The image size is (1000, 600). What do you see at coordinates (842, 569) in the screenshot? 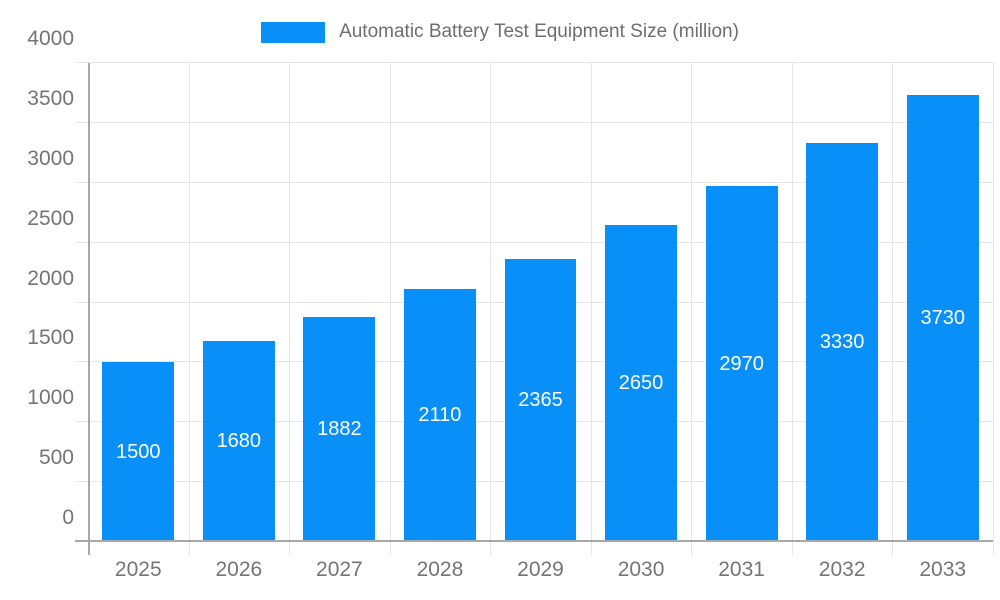
I see `x-tick-label: 2032` at bounding box center [842, 569].